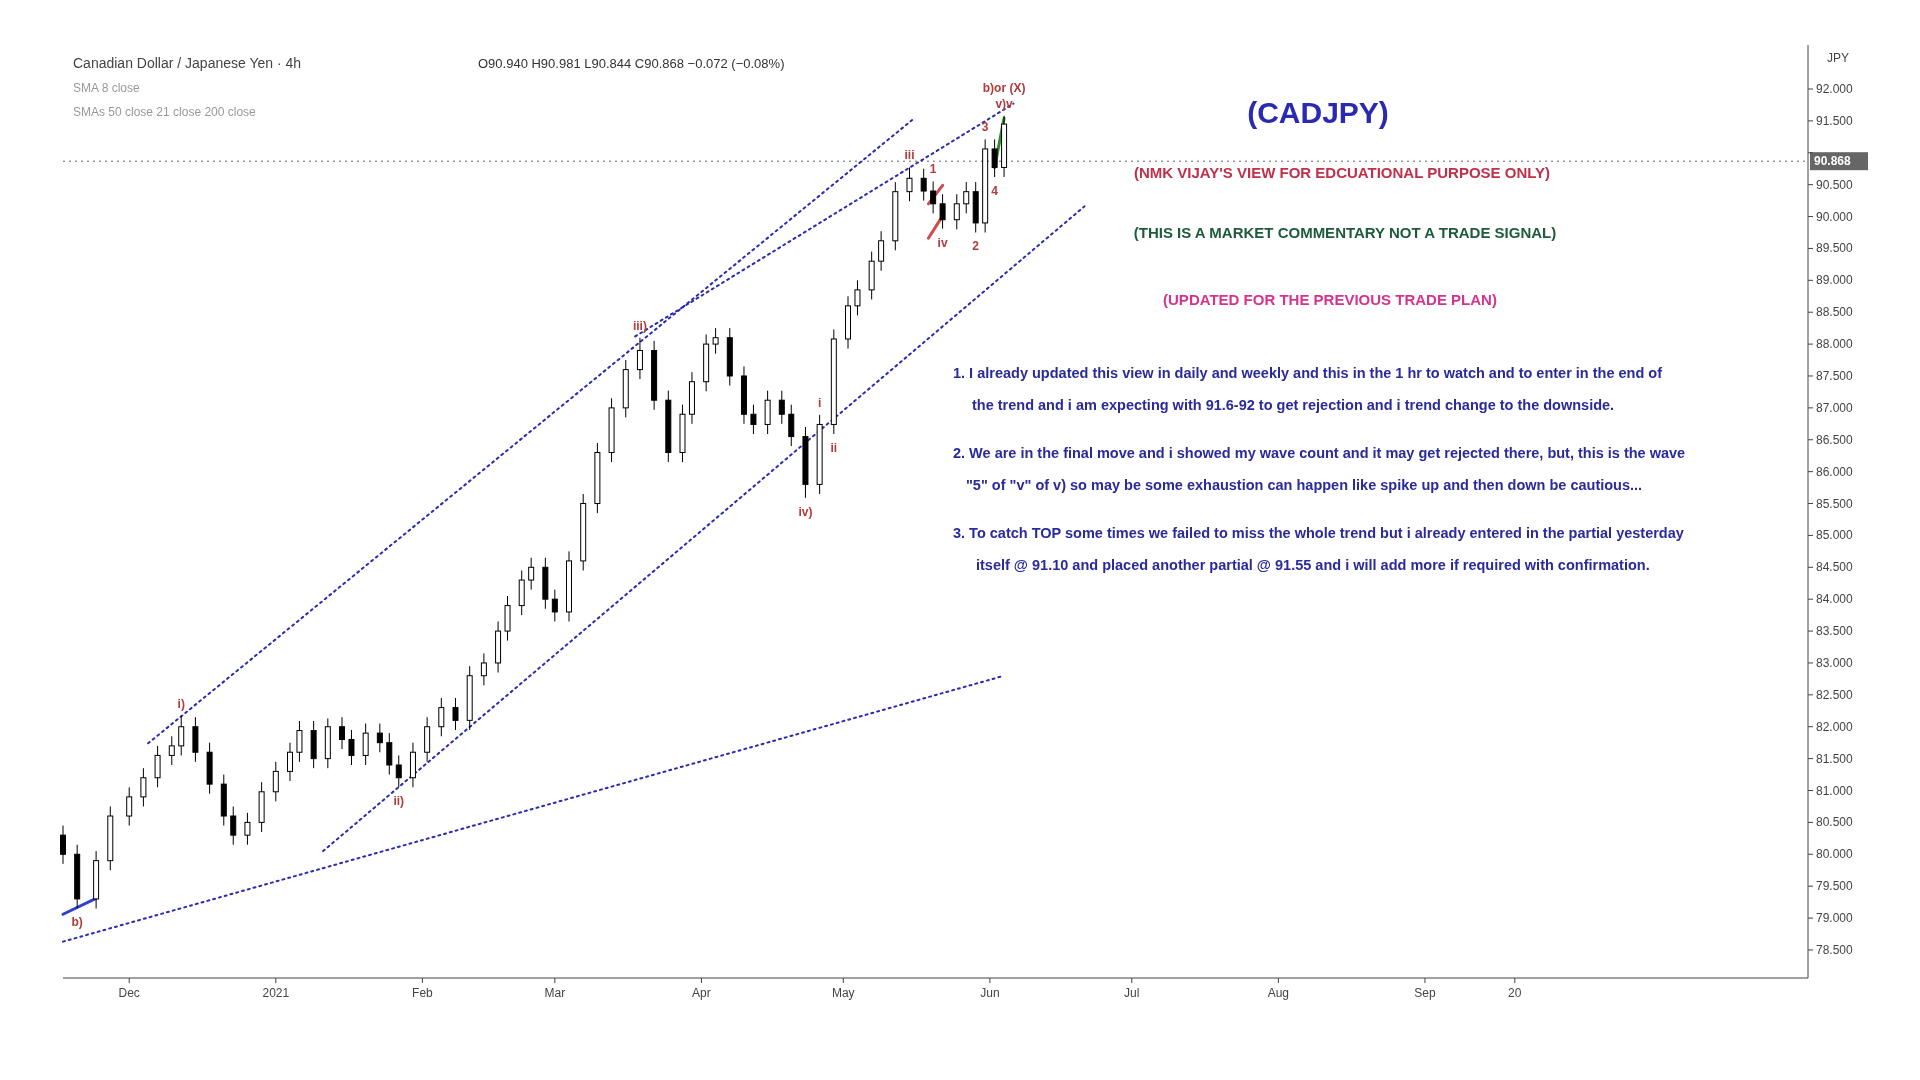 This screenshot has width=1920, height=1080. What do you see at coordinates (701, 993) in the screenshot?
I see `x-tick-label: Apr` at bounding box center [701, 993].